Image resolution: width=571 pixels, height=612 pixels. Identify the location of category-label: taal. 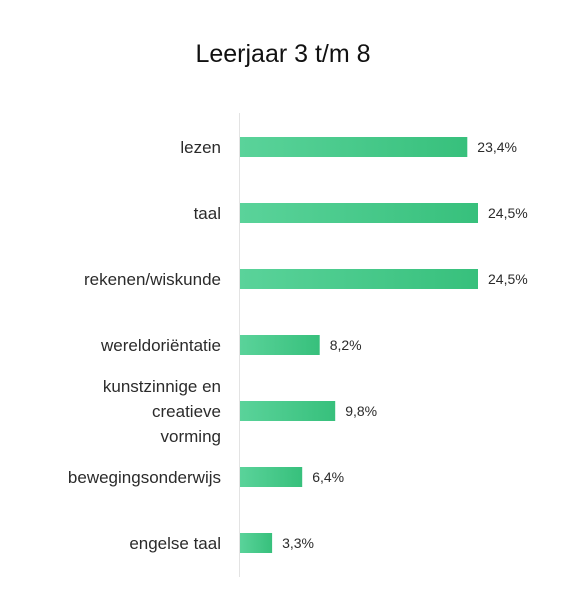
(207, 213).